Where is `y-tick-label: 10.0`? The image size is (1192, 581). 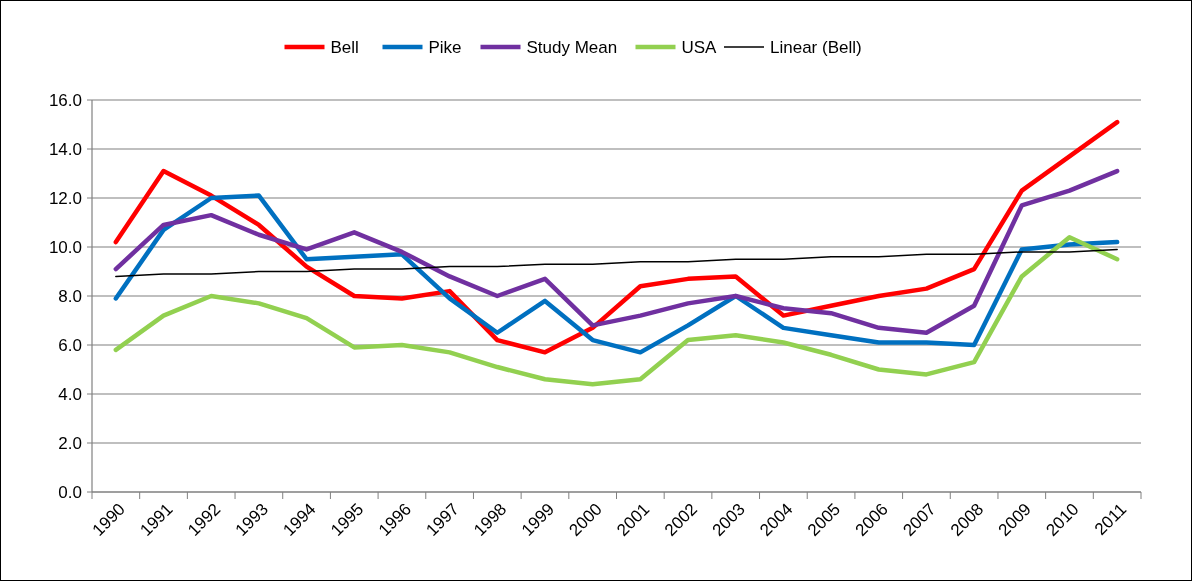 y-tick-label: 10.0 is located at coordinates (65, 247).